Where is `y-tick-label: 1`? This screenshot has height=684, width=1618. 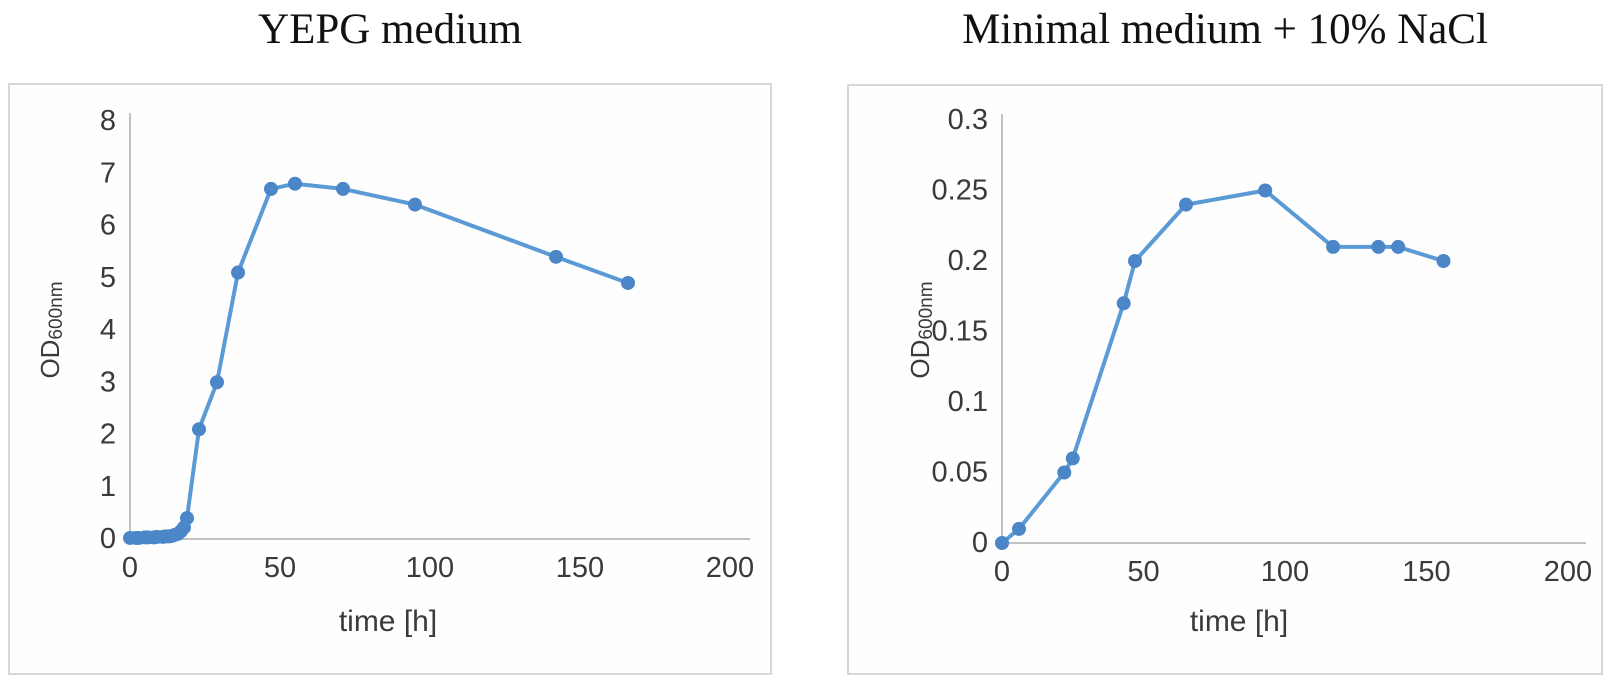
y-tick-label: 1 is located at coordinates (108, 487).